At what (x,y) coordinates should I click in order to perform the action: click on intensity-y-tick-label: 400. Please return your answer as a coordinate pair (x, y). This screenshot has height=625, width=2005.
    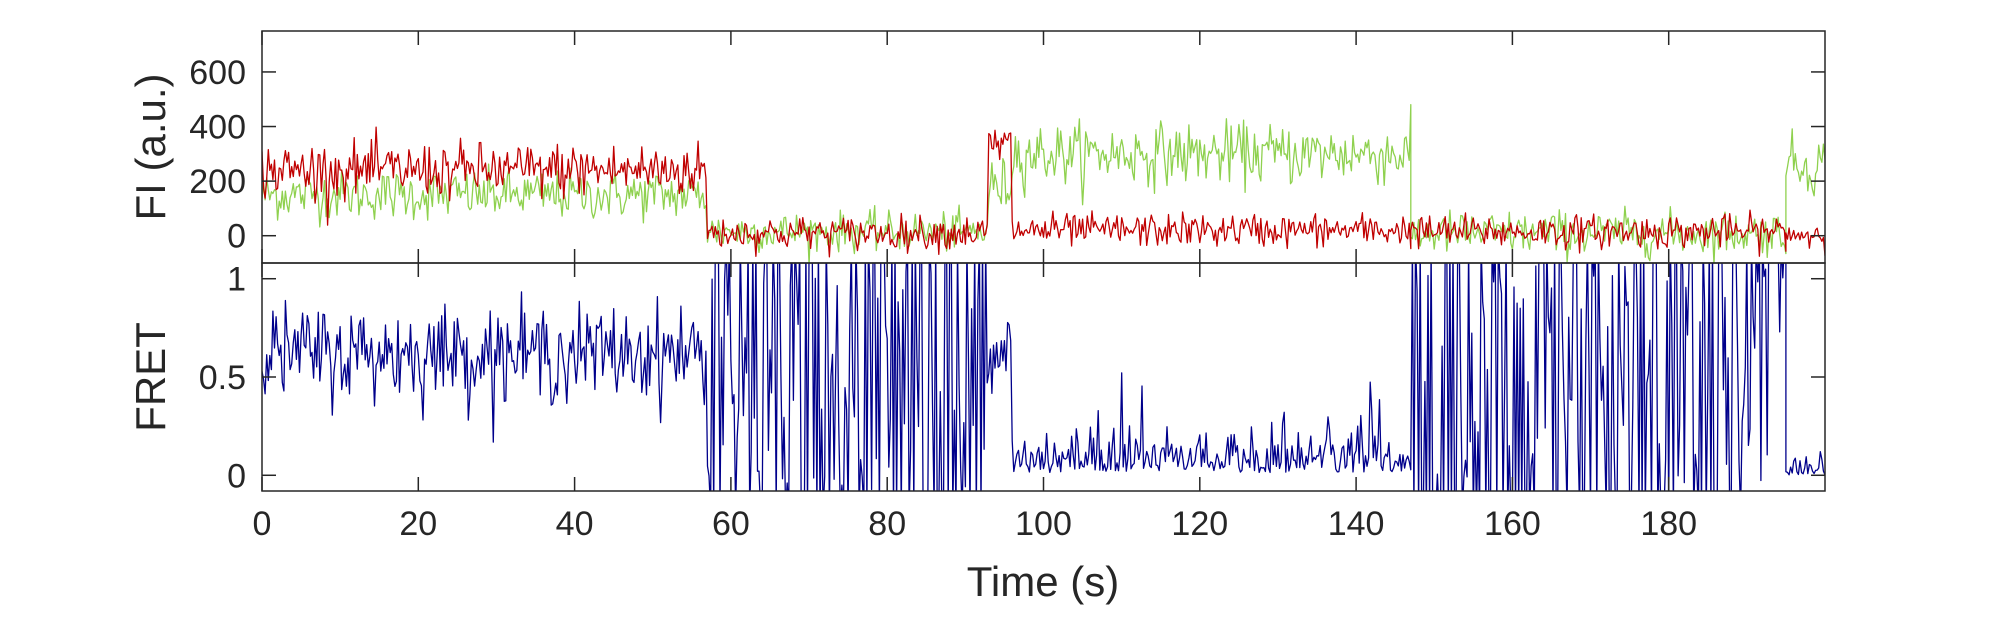
    Looking at the image, I should click on (217, 128).